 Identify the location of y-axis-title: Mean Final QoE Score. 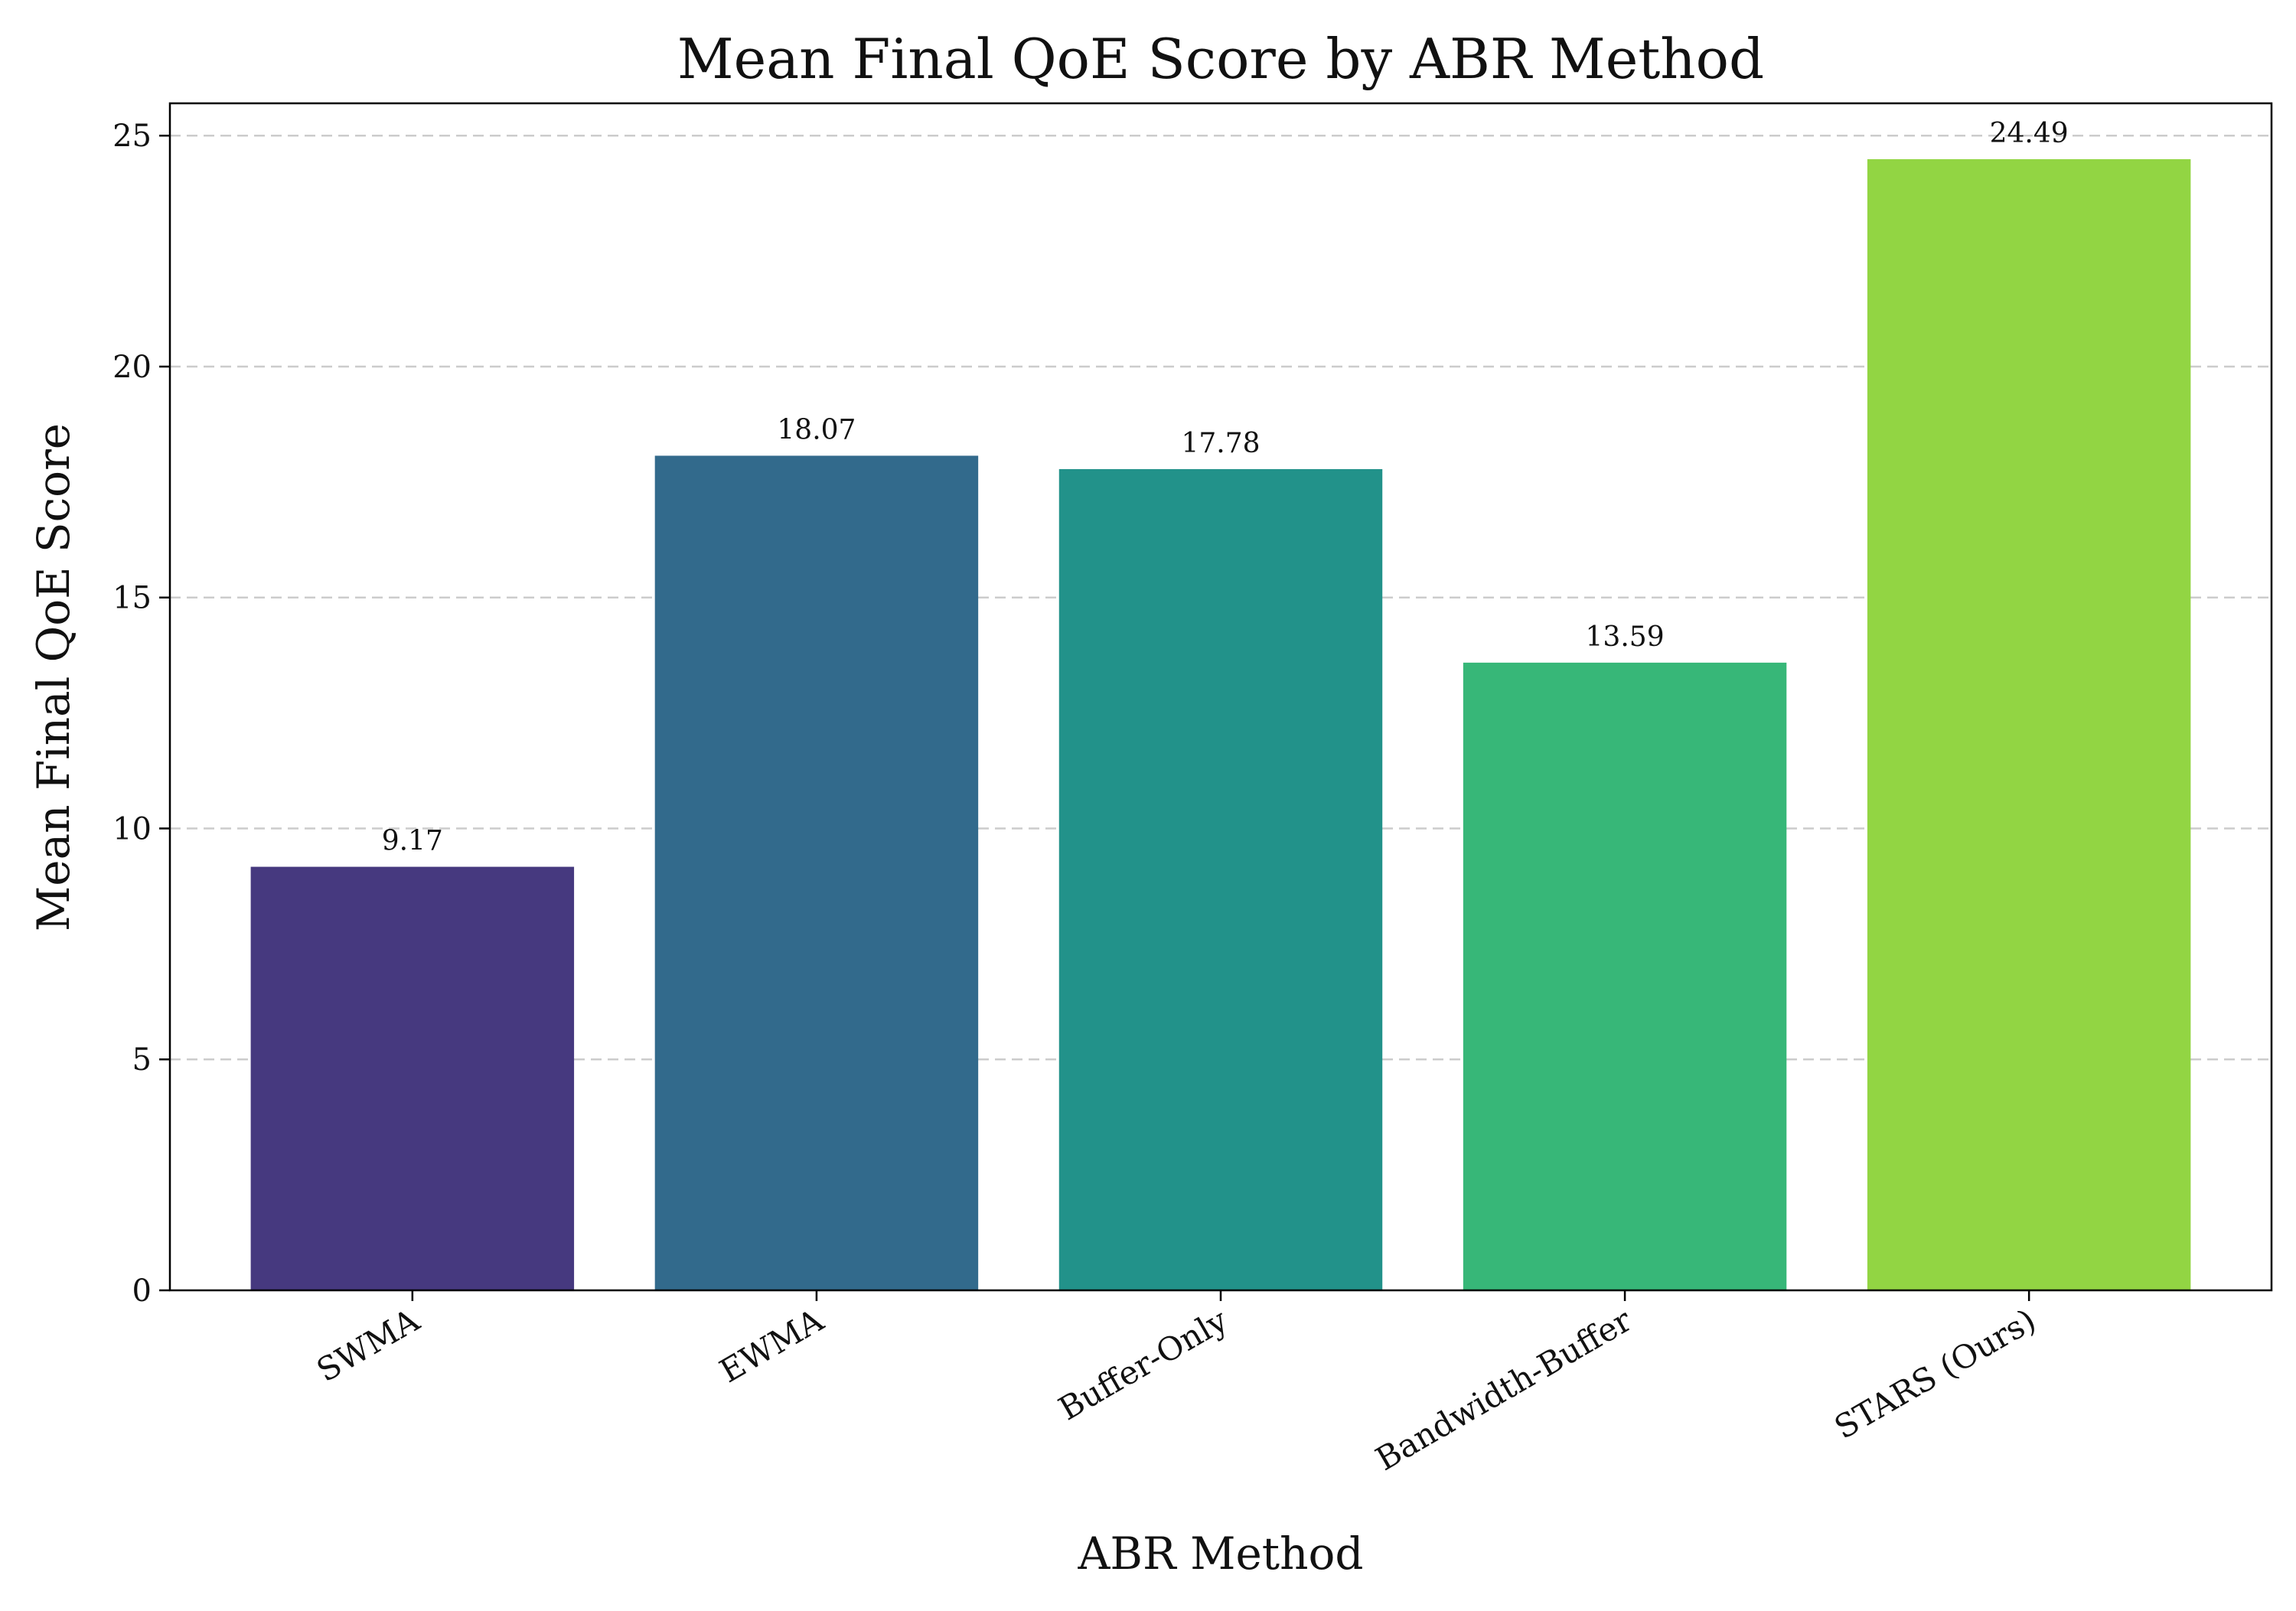
(54, 677).